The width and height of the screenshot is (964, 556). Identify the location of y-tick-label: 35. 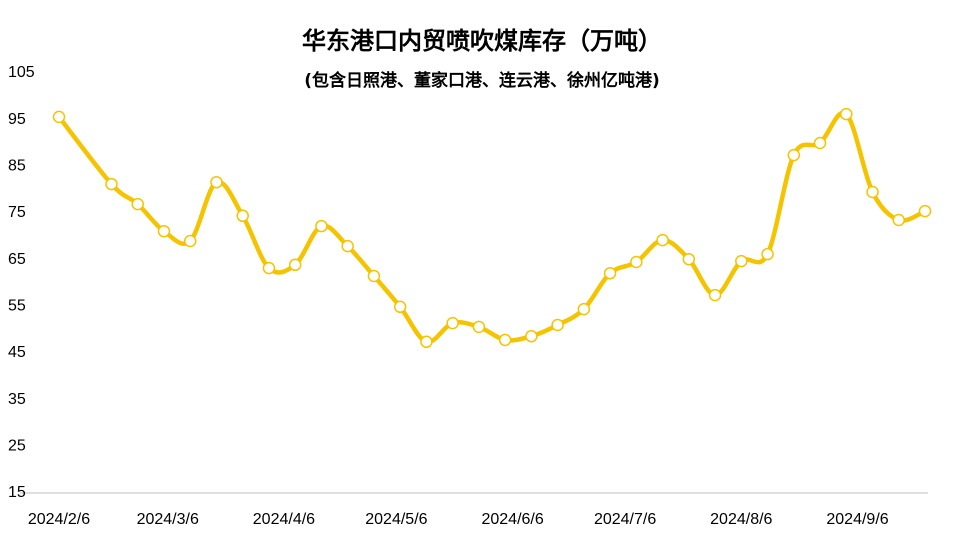
(17, 399).